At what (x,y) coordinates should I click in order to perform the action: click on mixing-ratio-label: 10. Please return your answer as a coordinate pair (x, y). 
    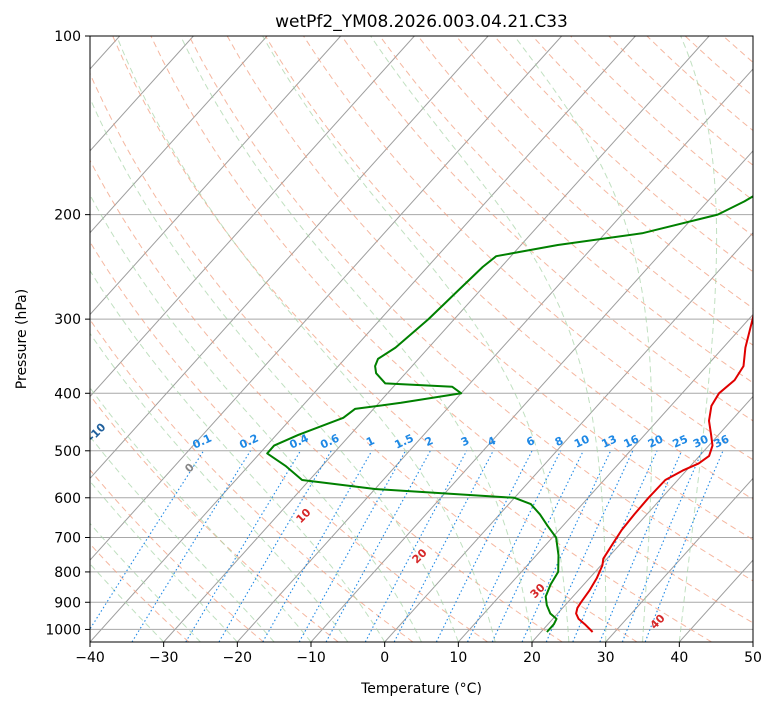
    Looking at the image, I should click on (582, 441).